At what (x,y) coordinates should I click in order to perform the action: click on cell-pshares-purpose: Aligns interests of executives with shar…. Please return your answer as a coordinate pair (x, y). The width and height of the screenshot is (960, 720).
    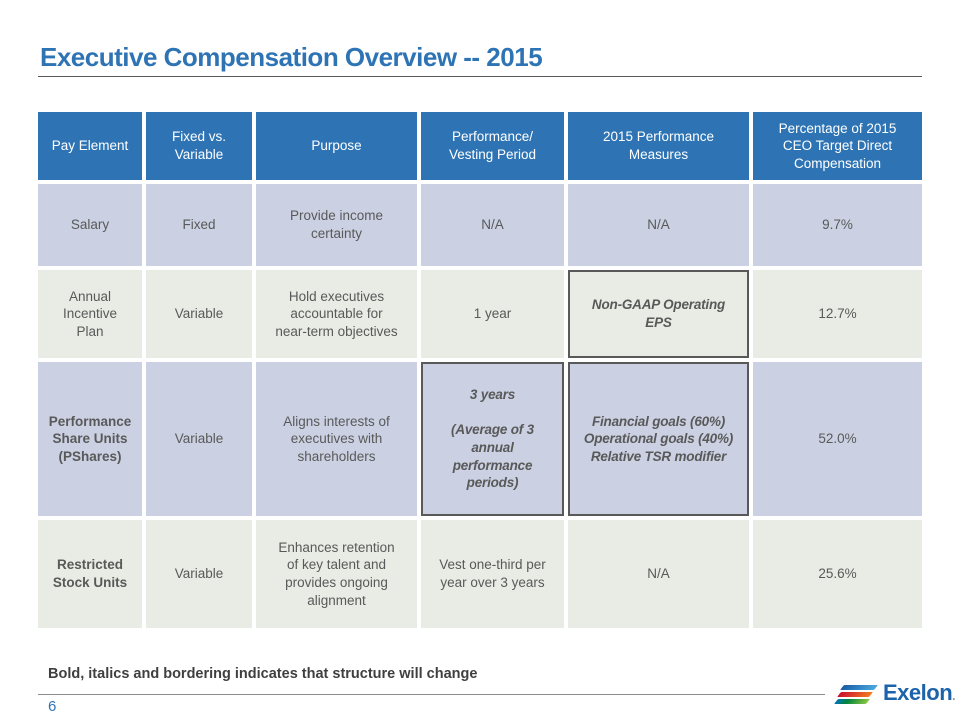
    Looking at the image, I should click on (336, 439).